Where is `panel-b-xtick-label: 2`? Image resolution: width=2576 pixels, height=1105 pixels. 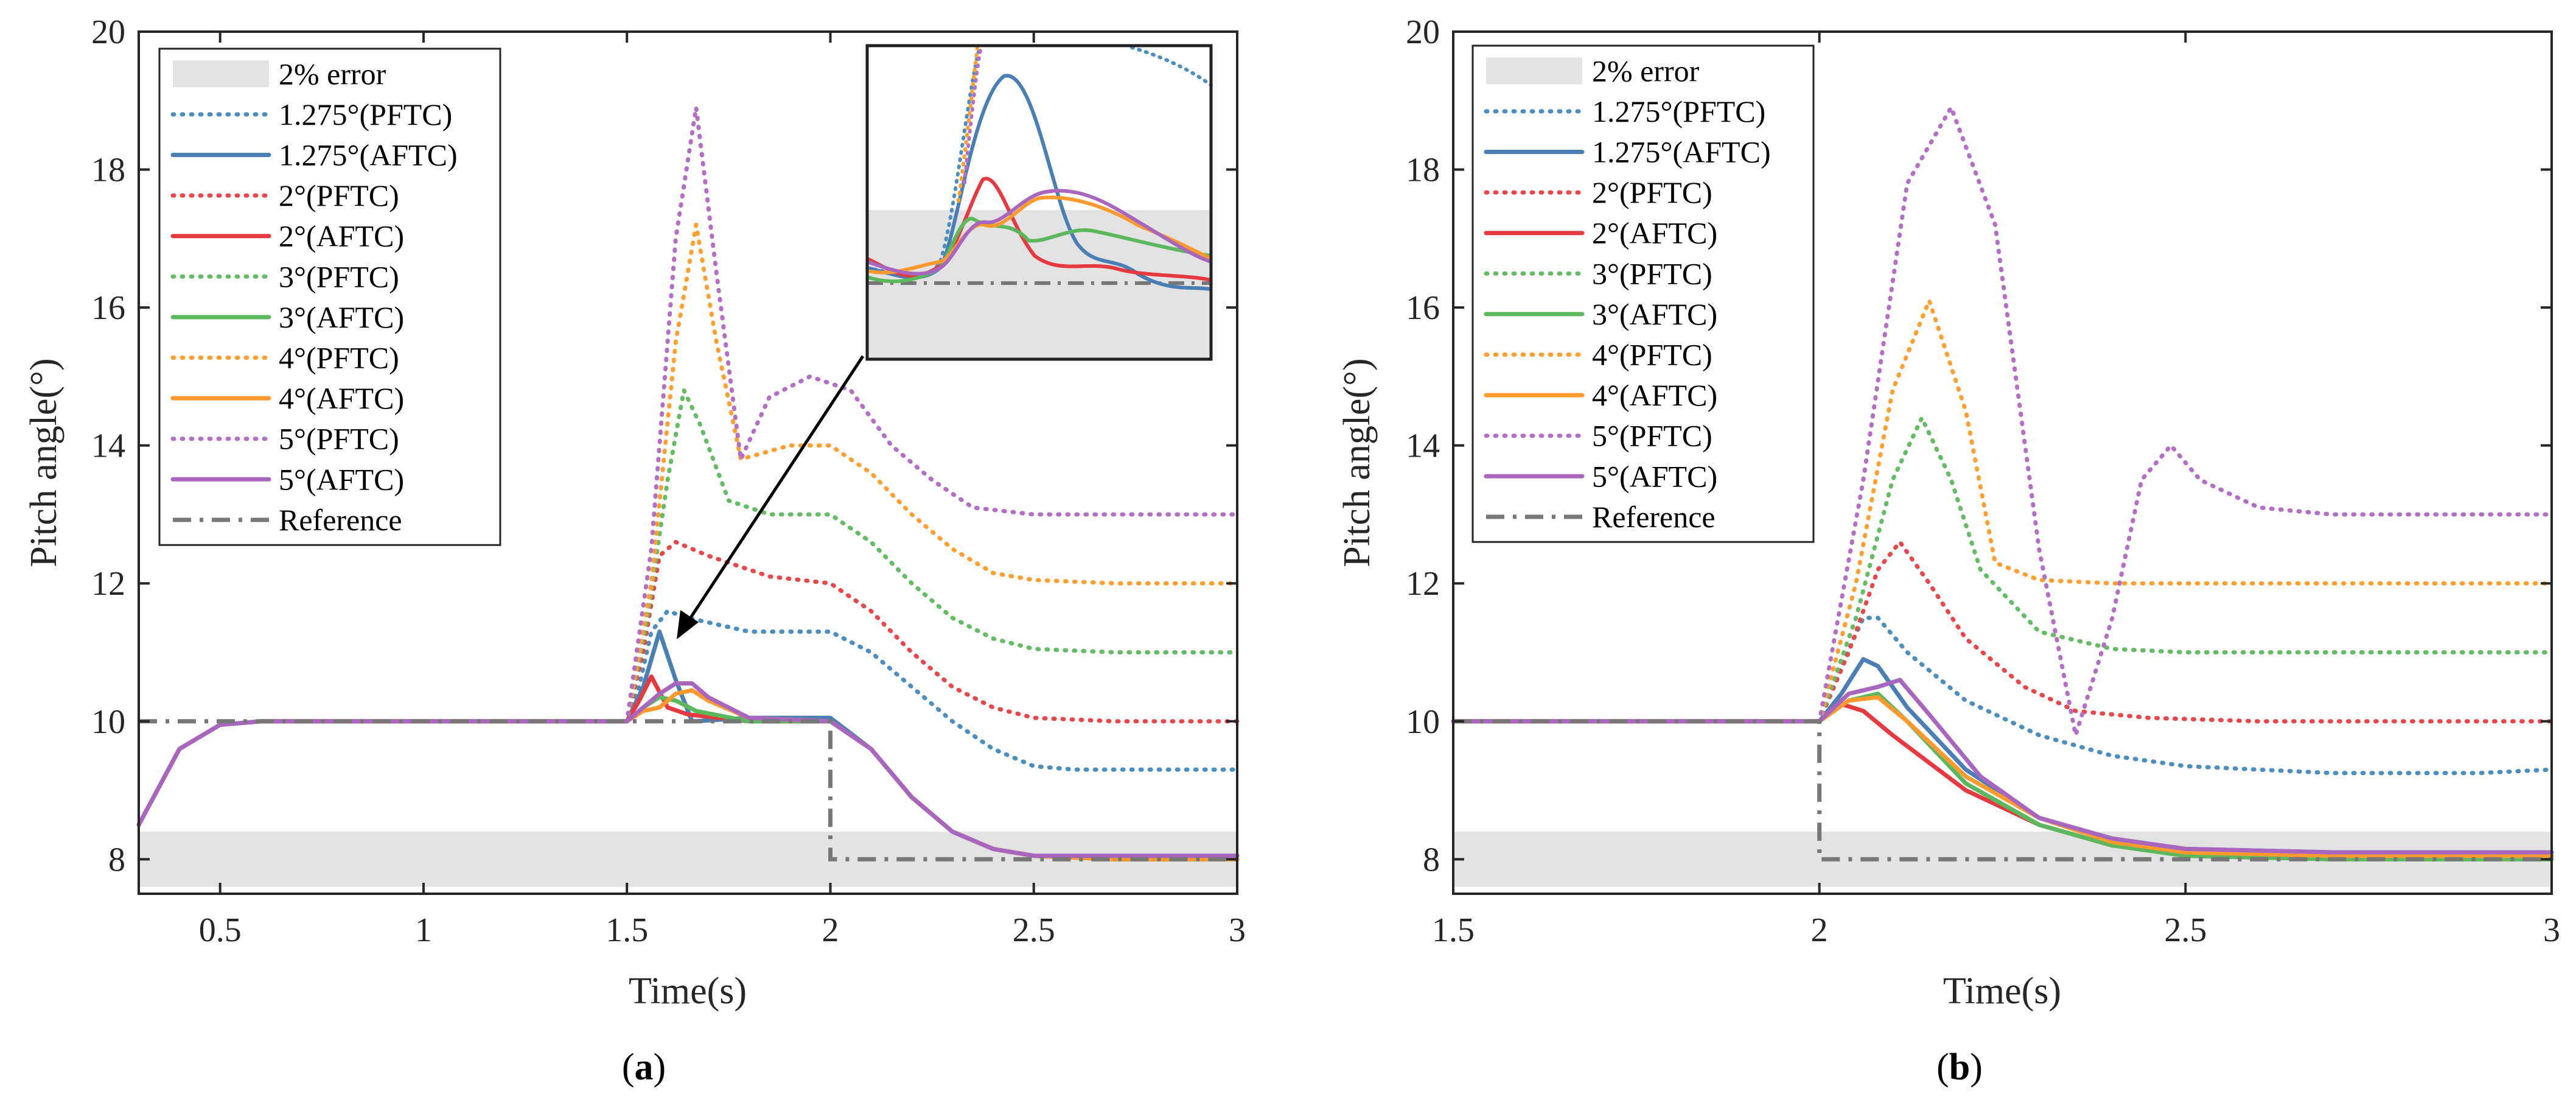
panel-b-xtick-label: 2 is located at coordinates (1819, 930).